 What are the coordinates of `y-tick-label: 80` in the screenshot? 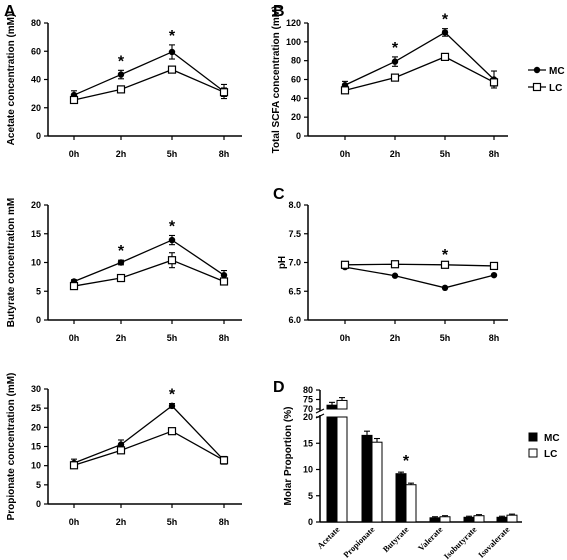 It's located at (36, 23).